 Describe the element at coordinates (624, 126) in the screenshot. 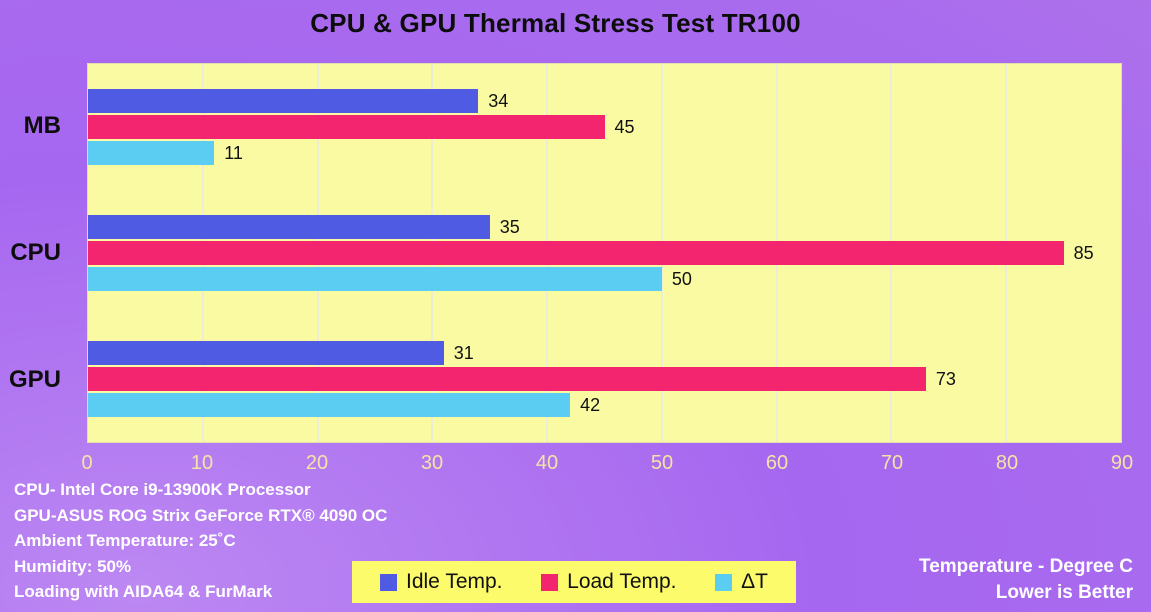

I see `bar-value-label: 45` at that location.